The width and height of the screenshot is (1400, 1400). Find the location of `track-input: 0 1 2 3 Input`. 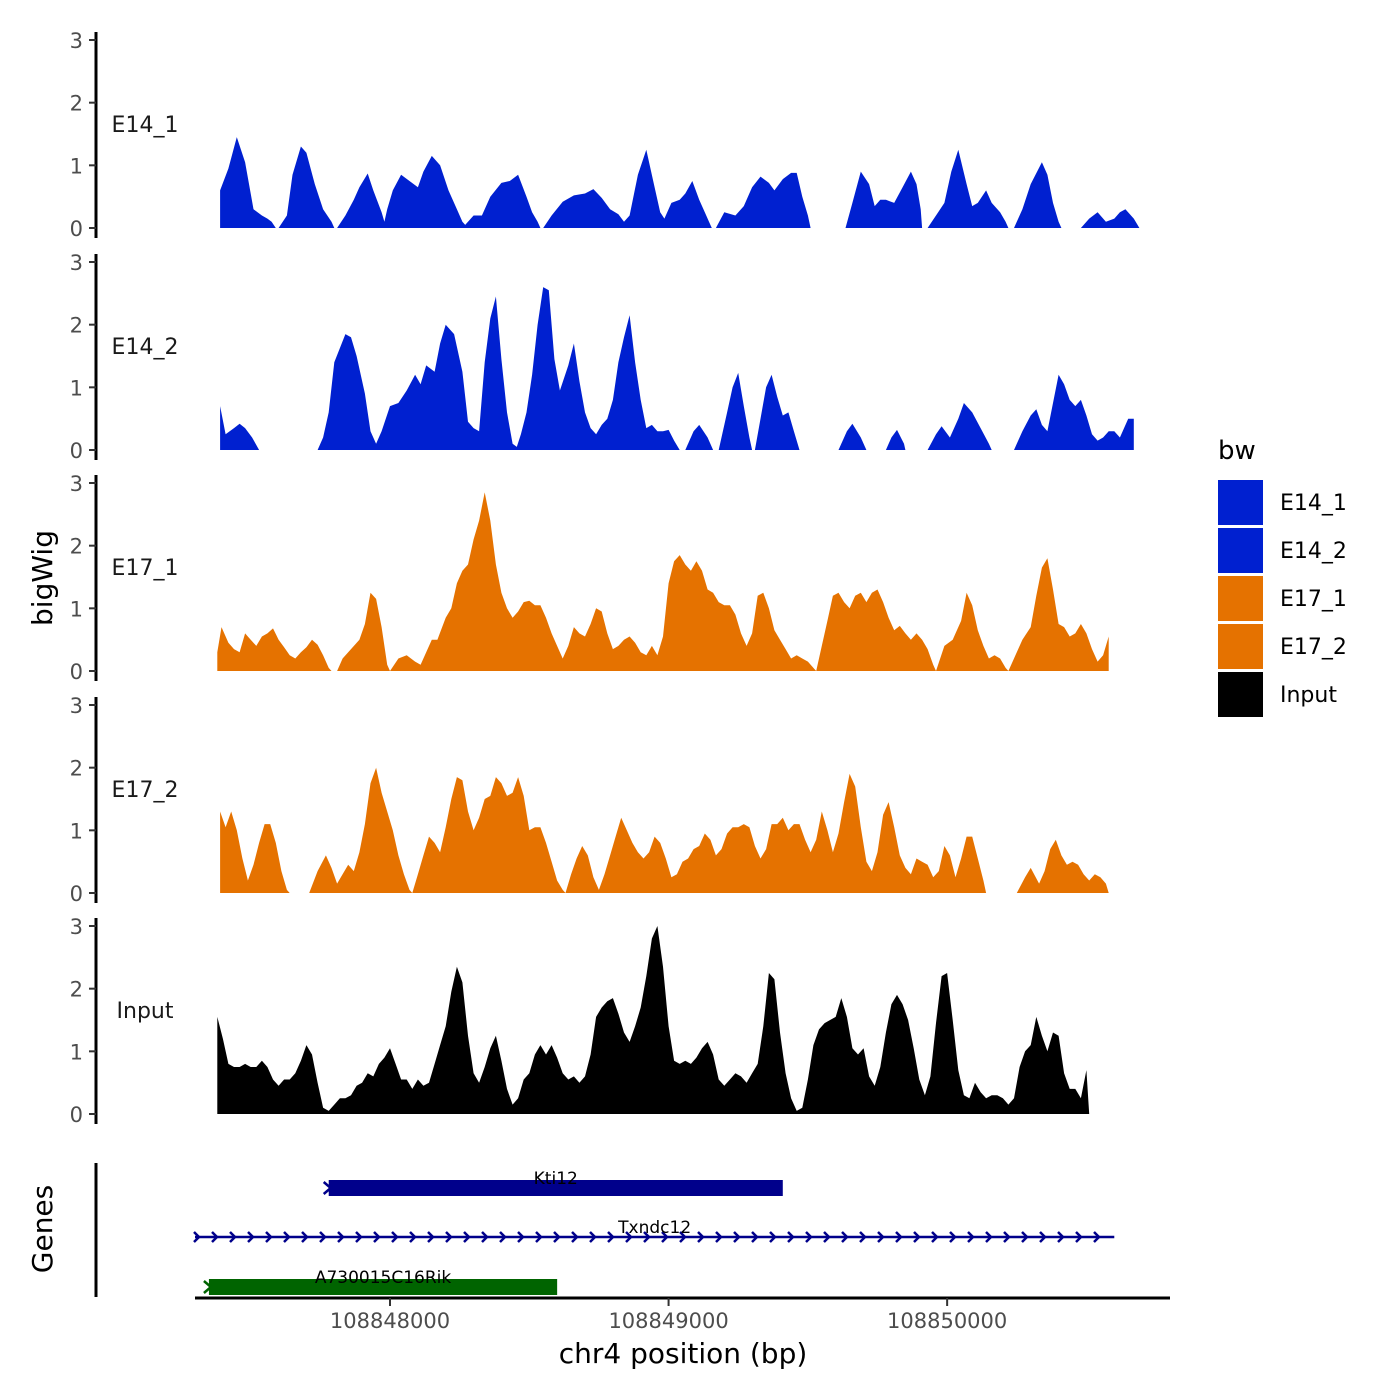

track-input: 0 1 2 3 Input is located at coordinates (580, 1021).